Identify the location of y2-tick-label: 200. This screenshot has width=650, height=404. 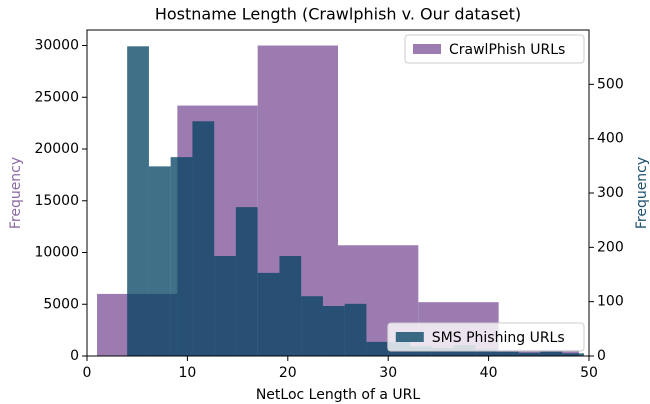
(610, 247).